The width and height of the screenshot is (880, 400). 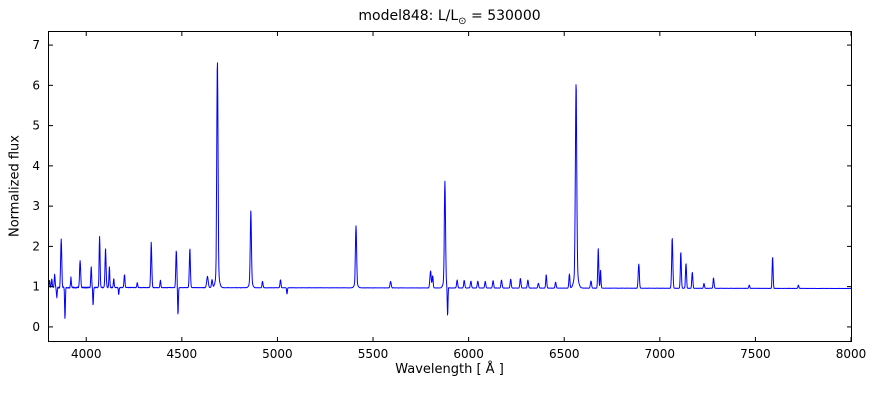 I want to click on x-tick-label: 4500, so click(x=182, y=354).